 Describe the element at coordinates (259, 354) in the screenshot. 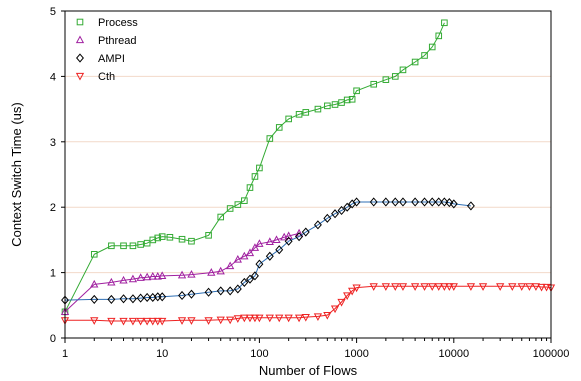

I see `x-tick-label: 100` at that location.